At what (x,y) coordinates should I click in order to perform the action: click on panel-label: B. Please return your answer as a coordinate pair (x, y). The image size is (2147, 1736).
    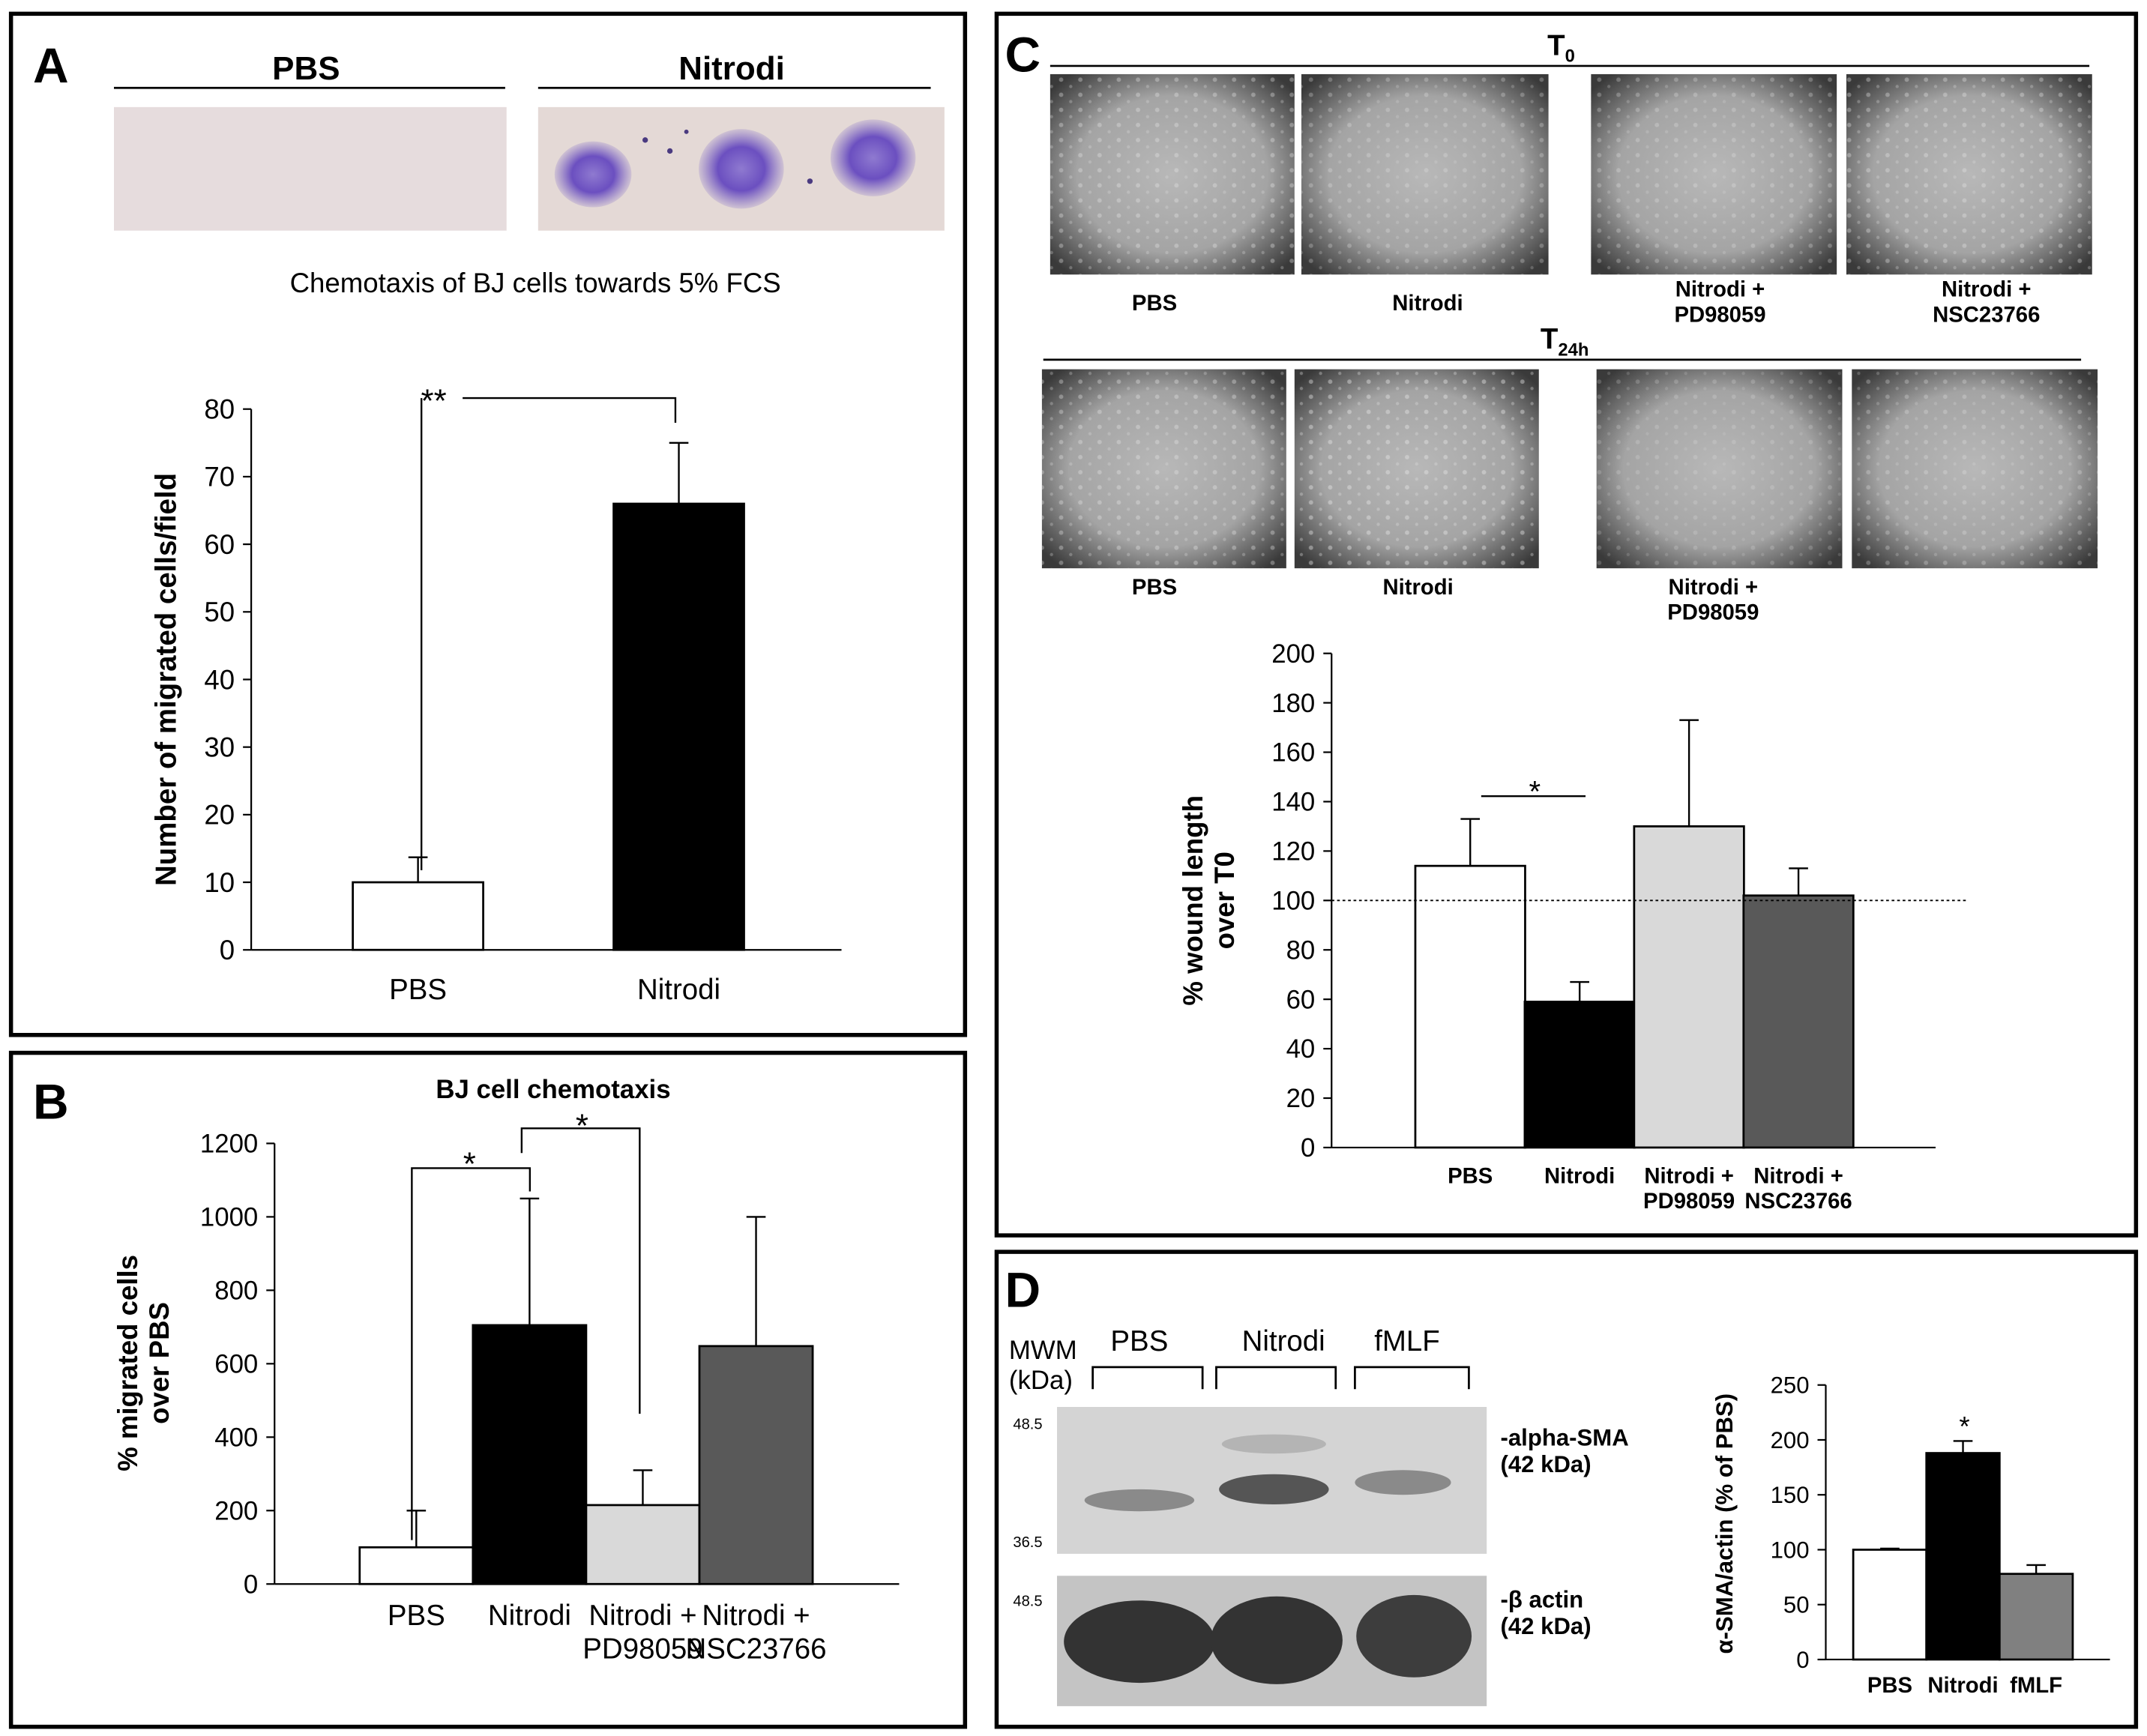
    Looking at the image, I should click on (51, 1101).